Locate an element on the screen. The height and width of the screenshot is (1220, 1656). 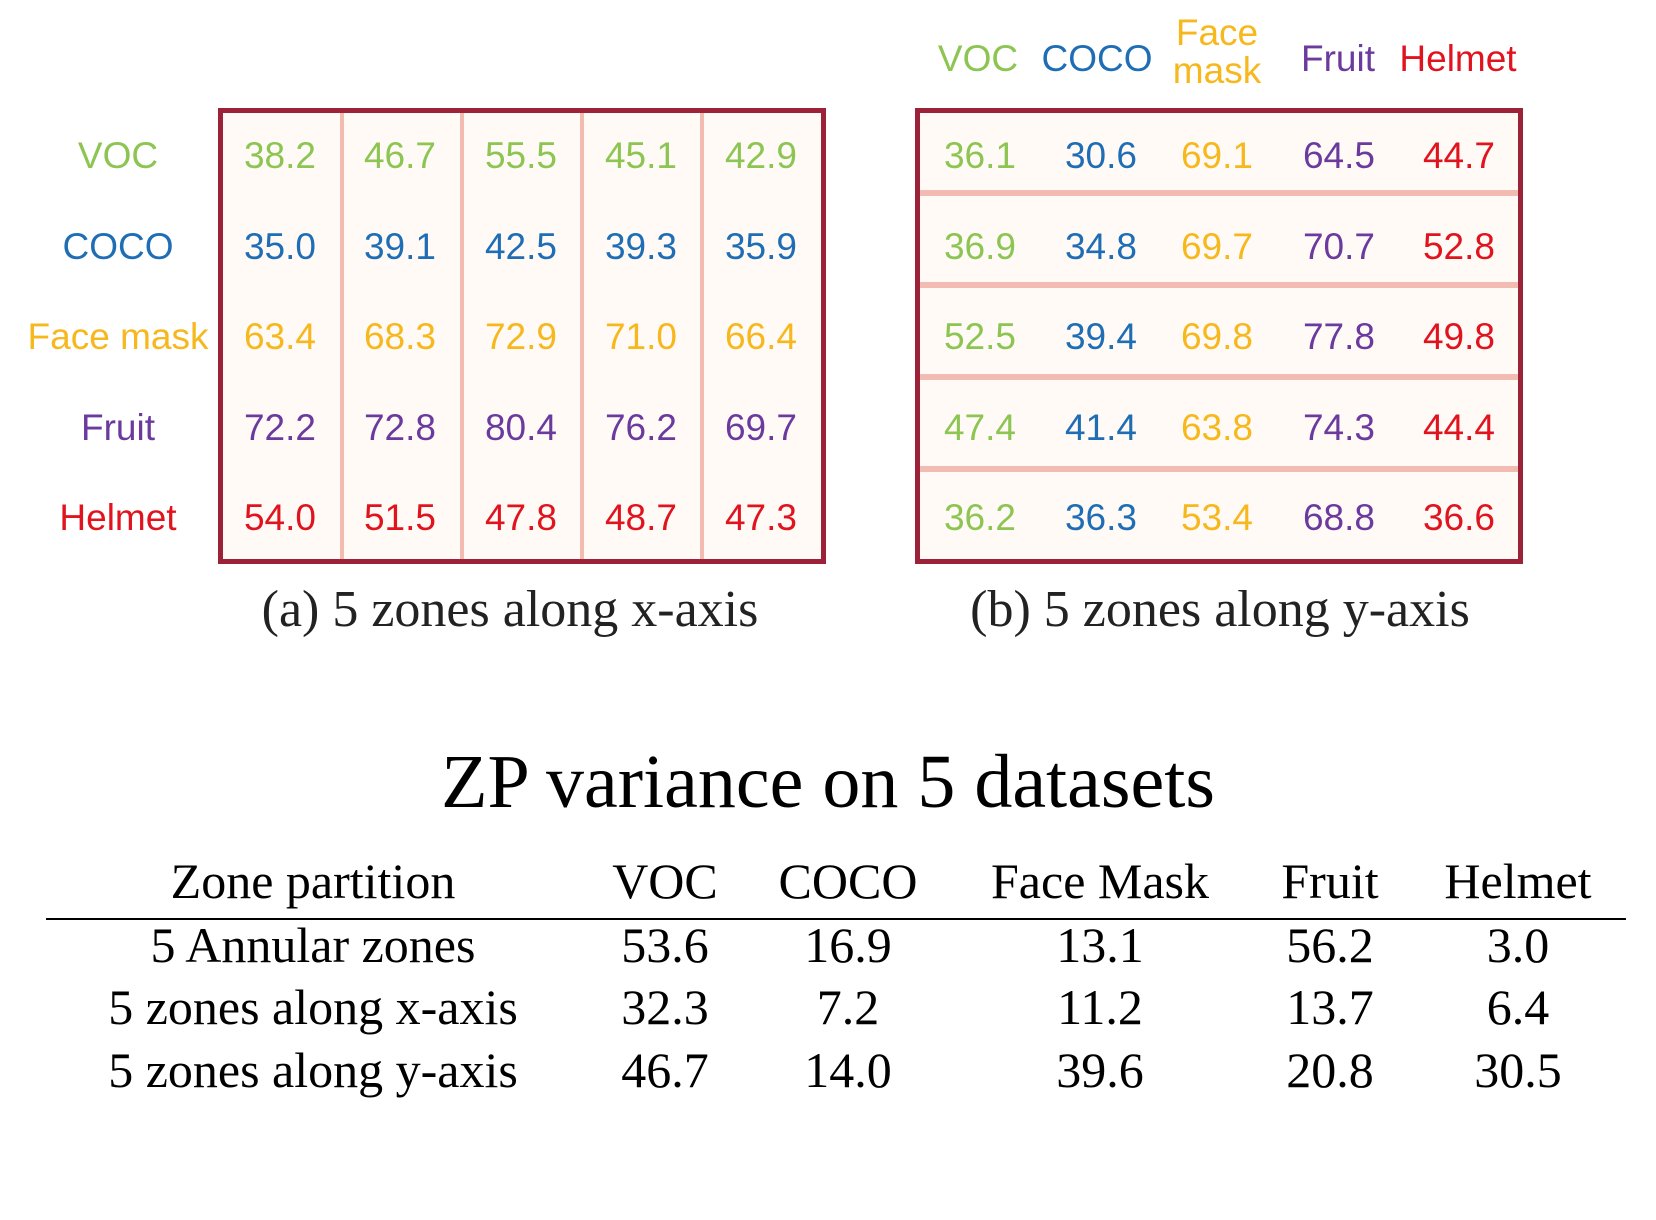
panel-b-cell: 36.1 is located at coordinates (979, 155).